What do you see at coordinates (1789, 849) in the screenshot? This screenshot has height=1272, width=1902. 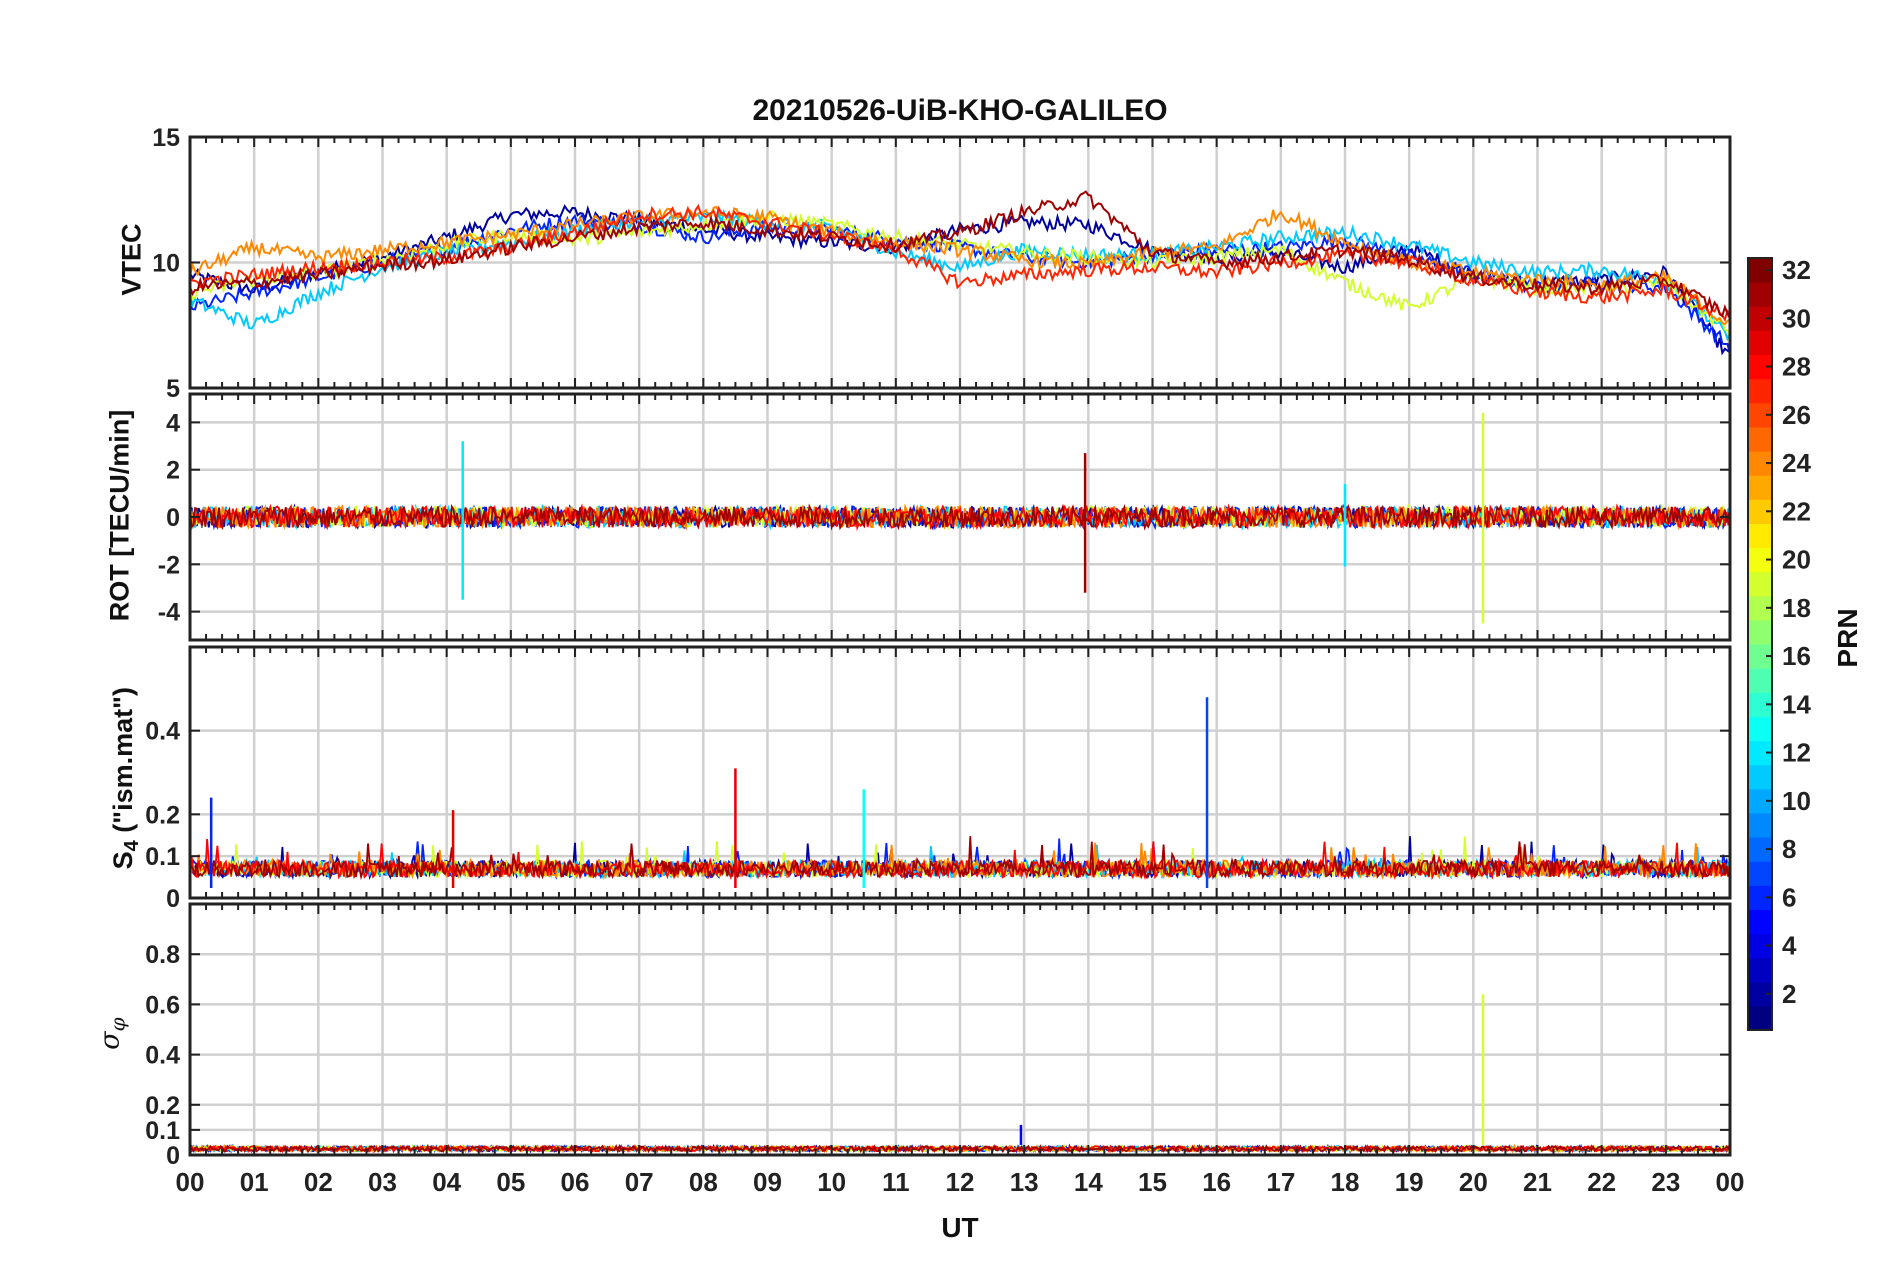 I see `colorbar-tick-label: 8` at bounding box center [1789, 849].